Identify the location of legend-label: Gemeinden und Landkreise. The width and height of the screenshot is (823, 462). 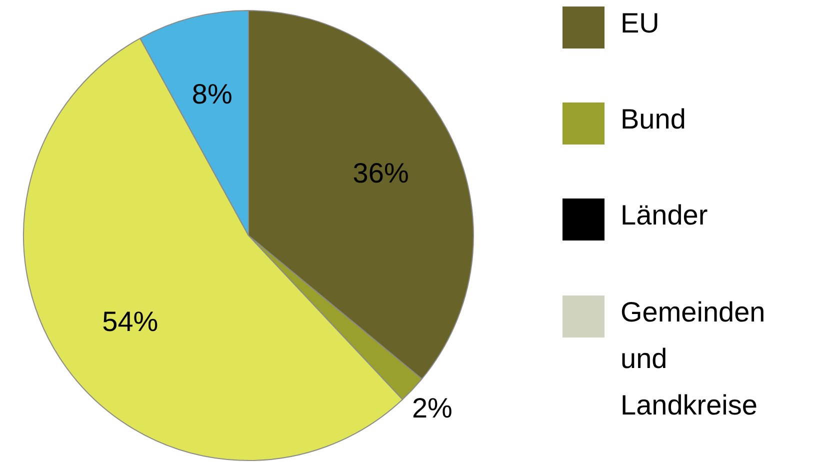
(693, 358).